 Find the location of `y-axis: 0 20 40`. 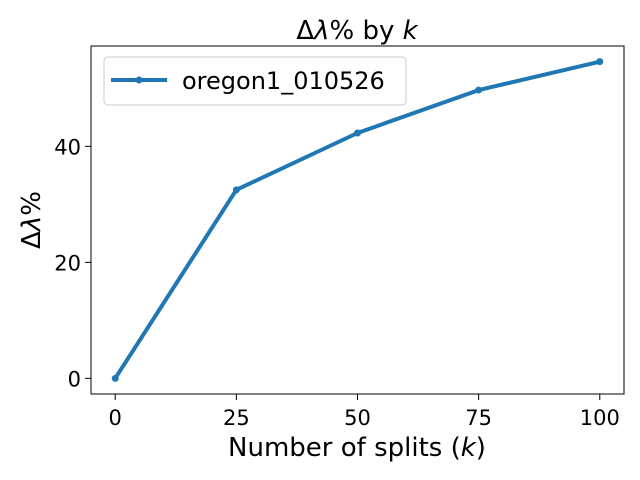

y-axis: 0 20 40 is located at coordinates (72, 263).